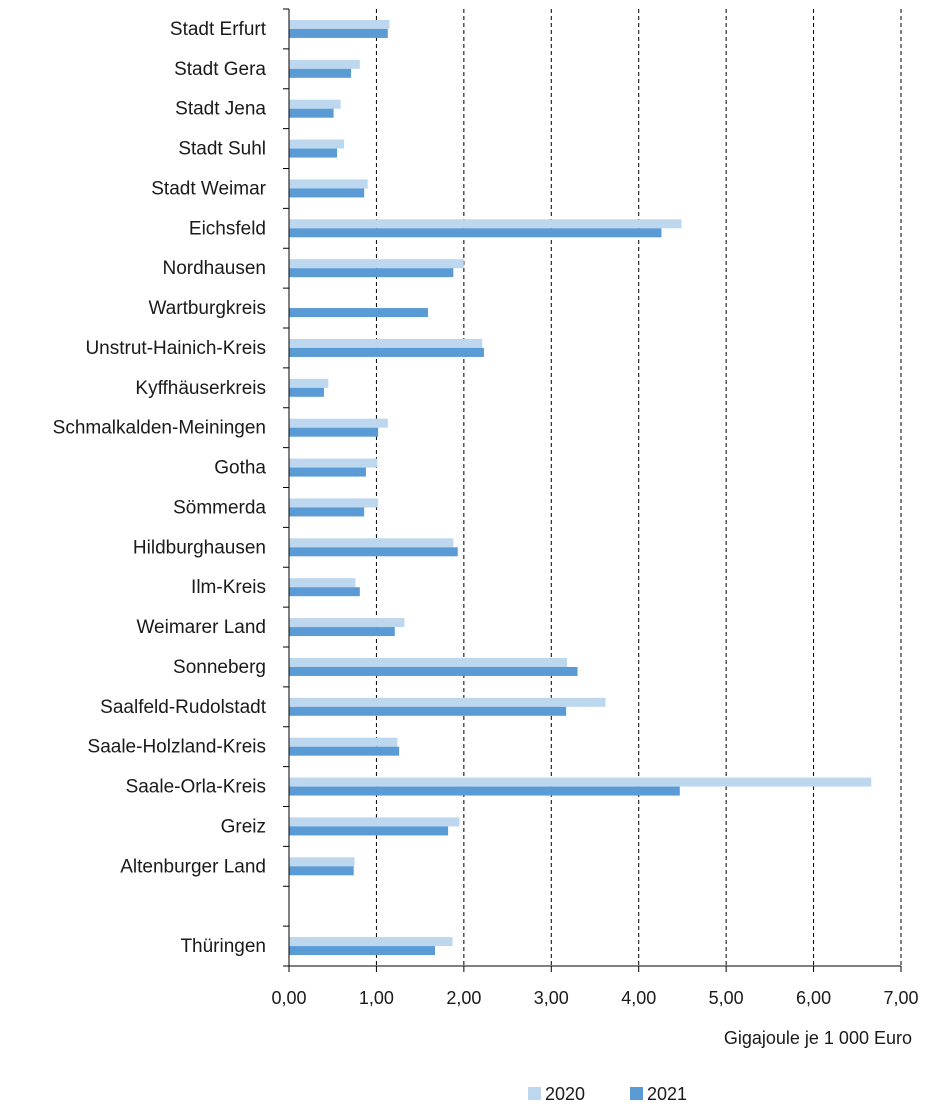 The image size is (925, 1106). I want to click on legend-label: 2021, so click(667, 1094).